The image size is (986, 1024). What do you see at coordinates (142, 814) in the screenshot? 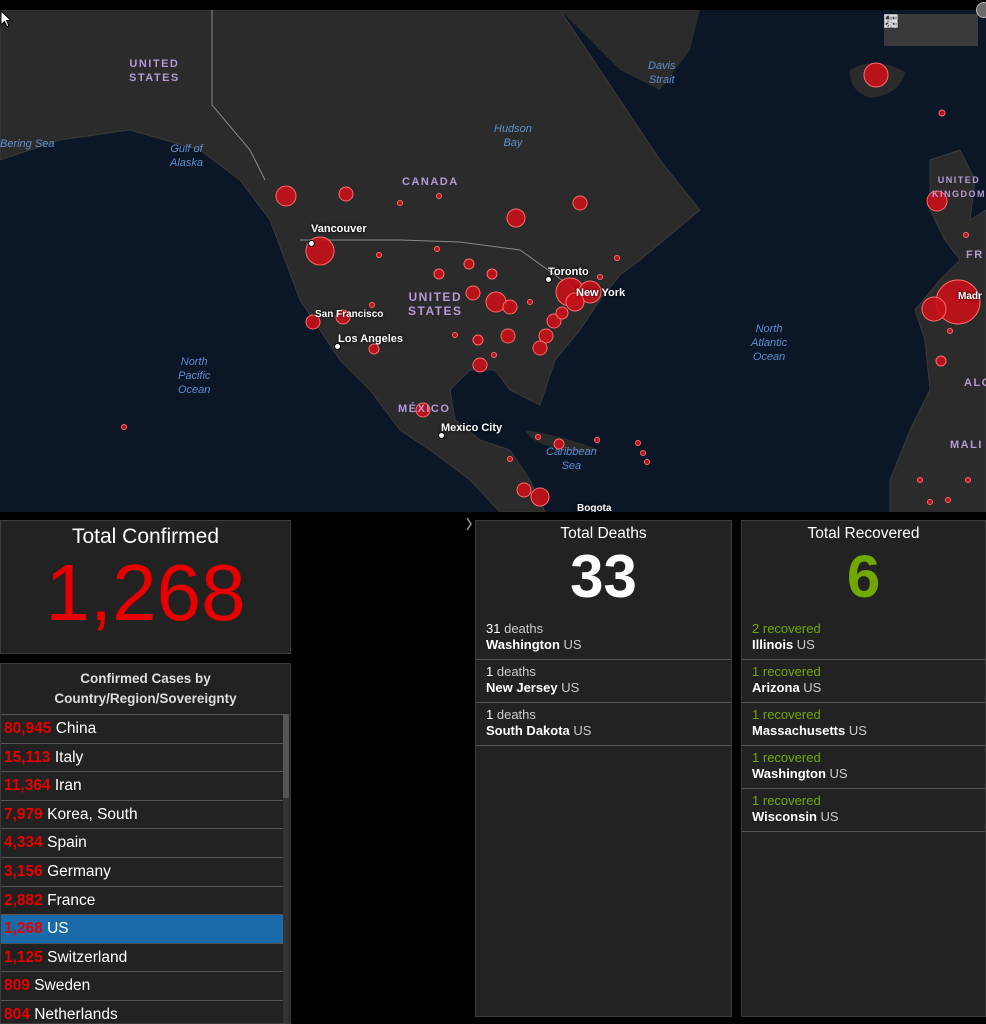
I see `country-row: 7,979 Korea, South` at bounding box center [142, 814].